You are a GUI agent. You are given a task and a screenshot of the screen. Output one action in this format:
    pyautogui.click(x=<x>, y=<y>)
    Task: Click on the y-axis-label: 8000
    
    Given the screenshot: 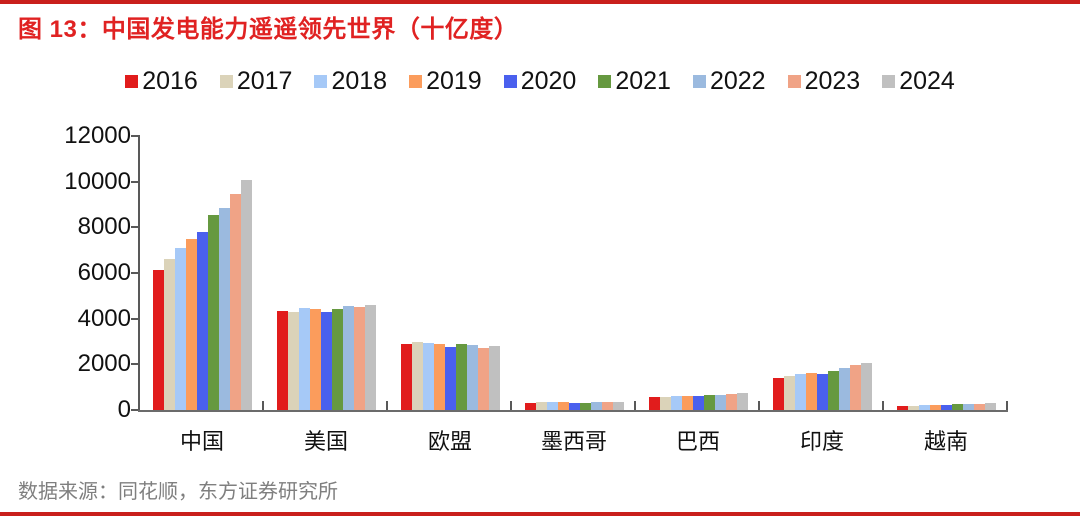 What is the action you would take?
    pyautogui.click(x=104, y=227)
    